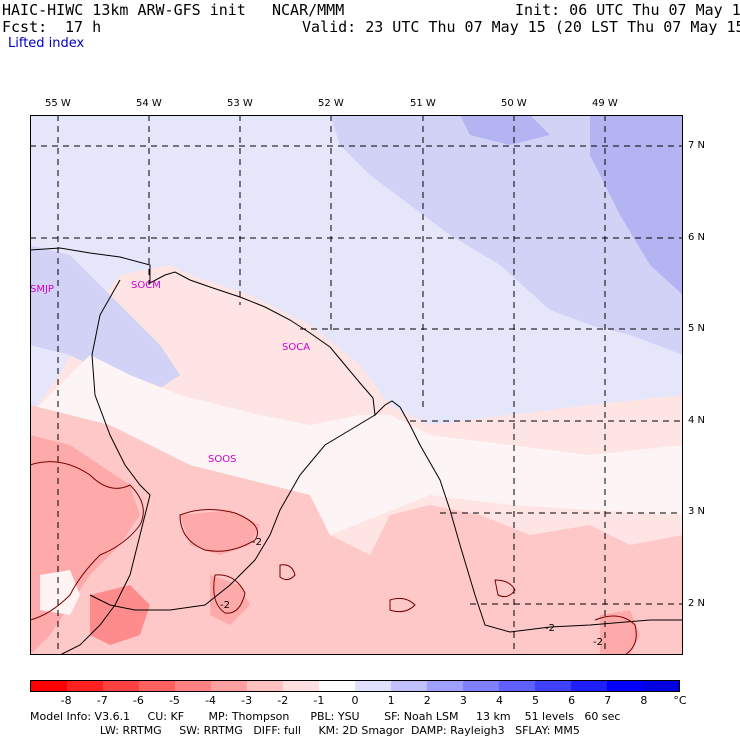 This screenshot has width=740, height=740. Describe the element at coordinates (120, 615) in the screenshot. I see `unstable-region-strong` at that location.